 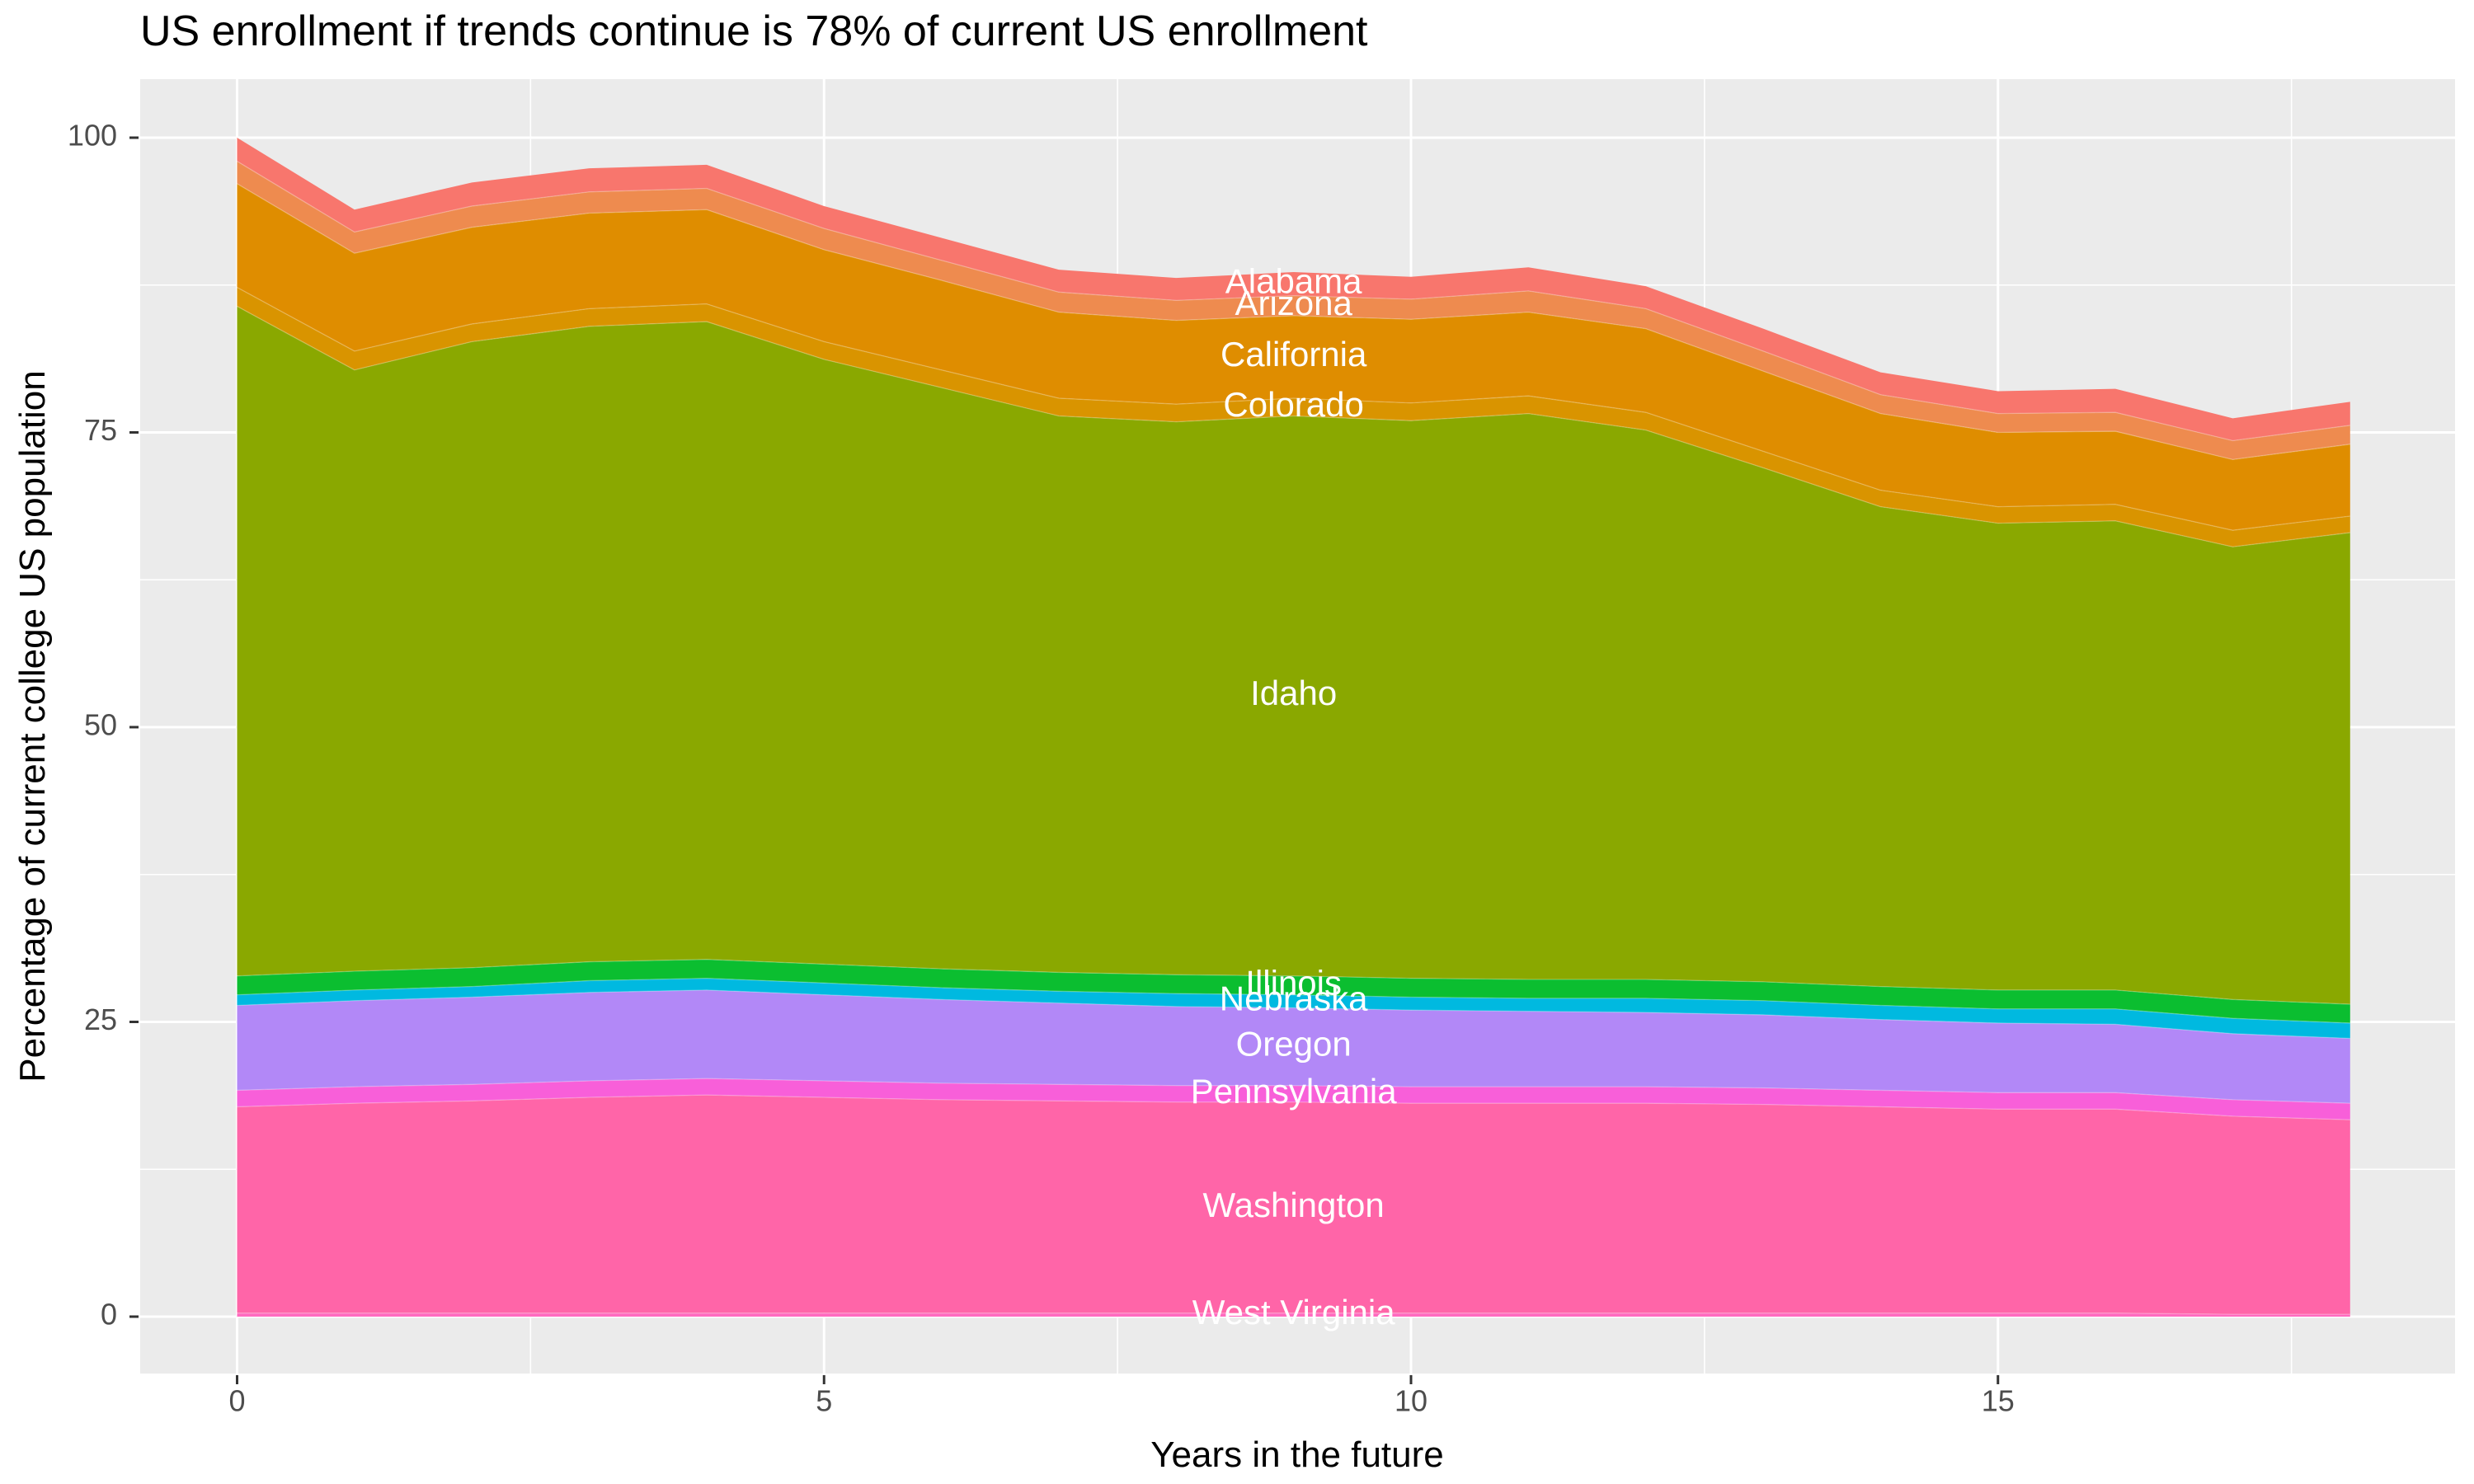 I want to click on band-label-illinois: Illinois, so click(x=1293, y=983).